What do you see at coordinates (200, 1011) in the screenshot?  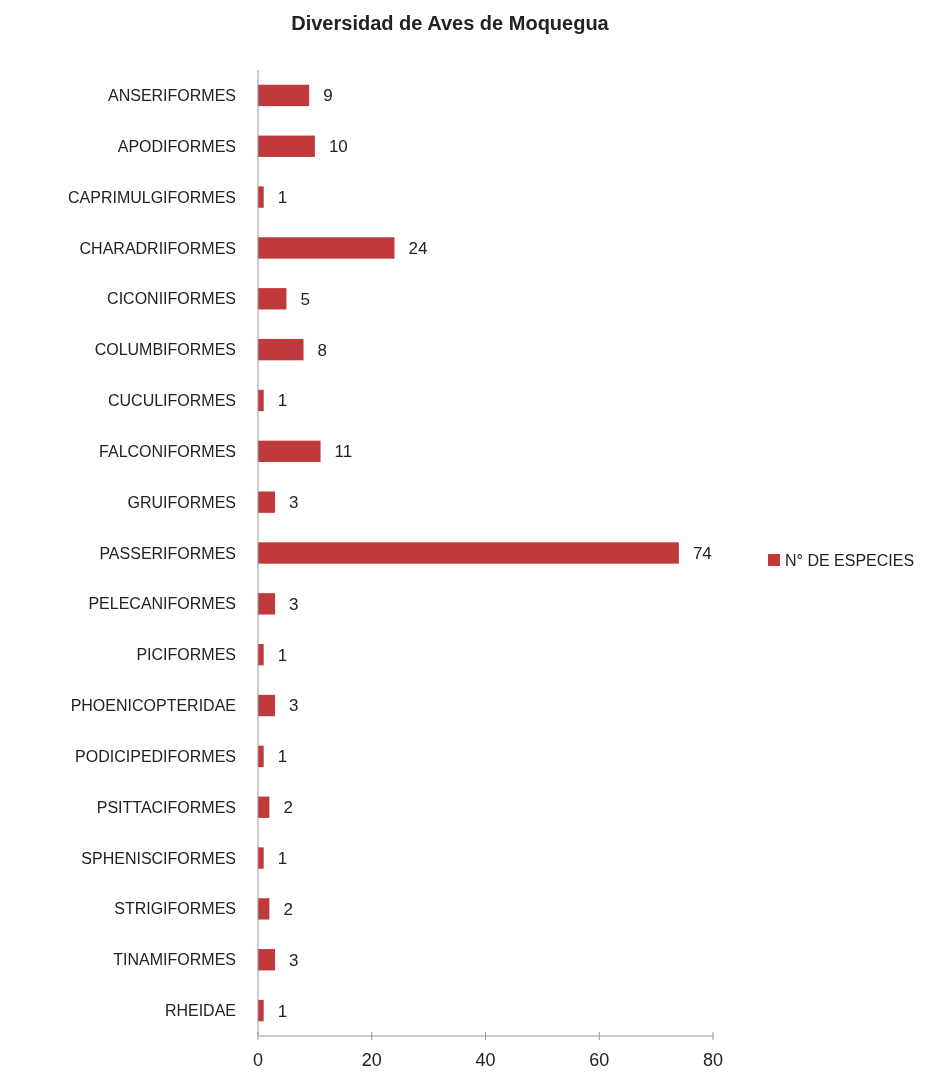 I see `y-tick-label: RHEIDAE` at bounding box center [200, 1011].